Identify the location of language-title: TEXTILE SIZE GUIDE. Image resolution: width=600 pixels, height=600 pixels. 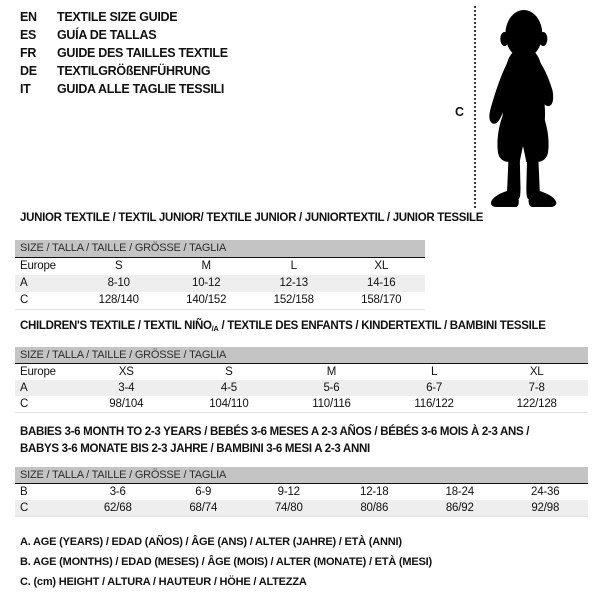
(117, 17).